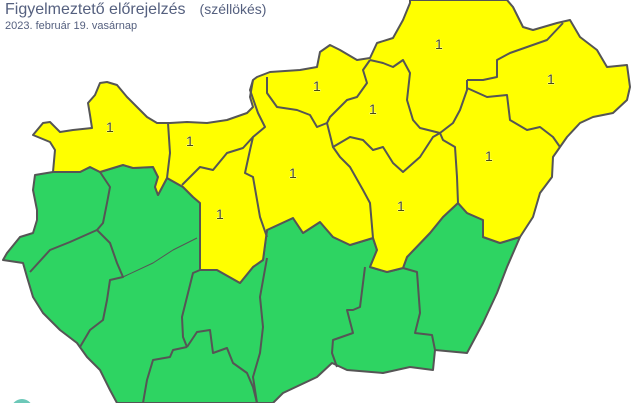  I want to click on title-text: Figyelmeztető előrejelzés, so click(95, 9).